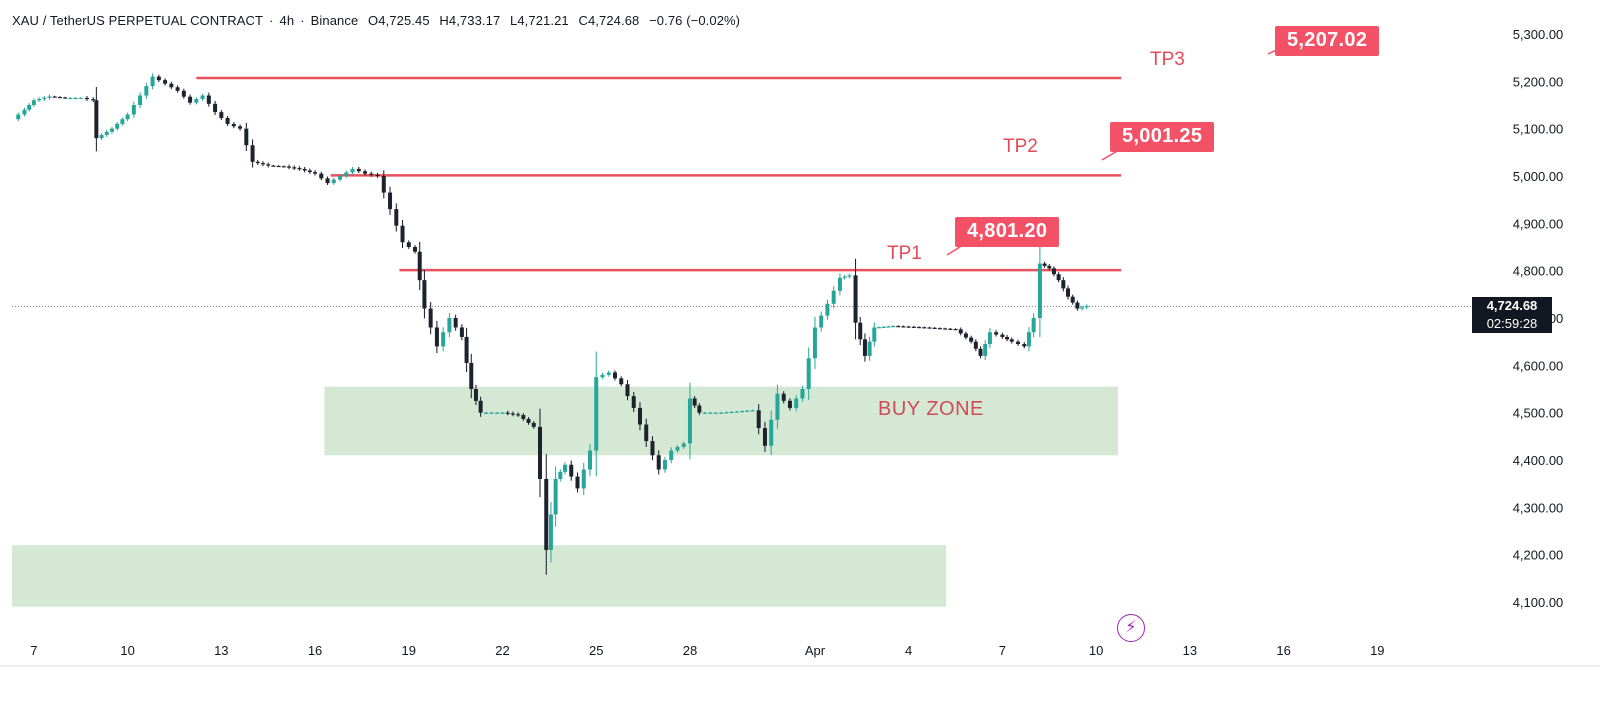  I want to click on y-tick-label: 5,200.00, so click(1538, 81).